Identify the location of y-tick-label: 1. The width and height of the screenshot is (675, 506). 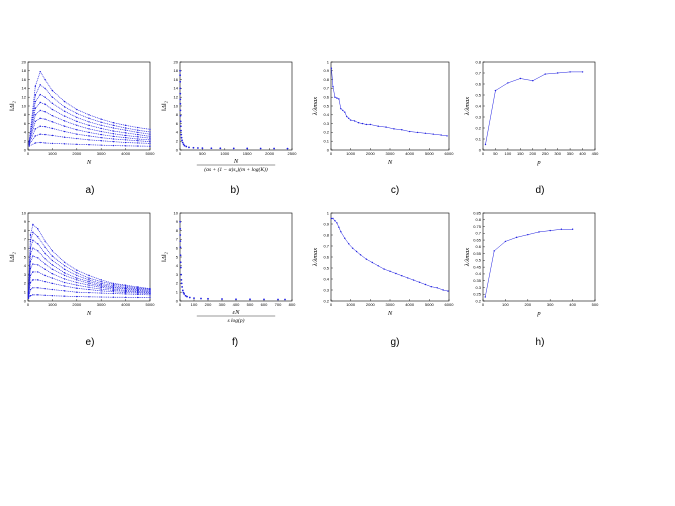
(25, 292).